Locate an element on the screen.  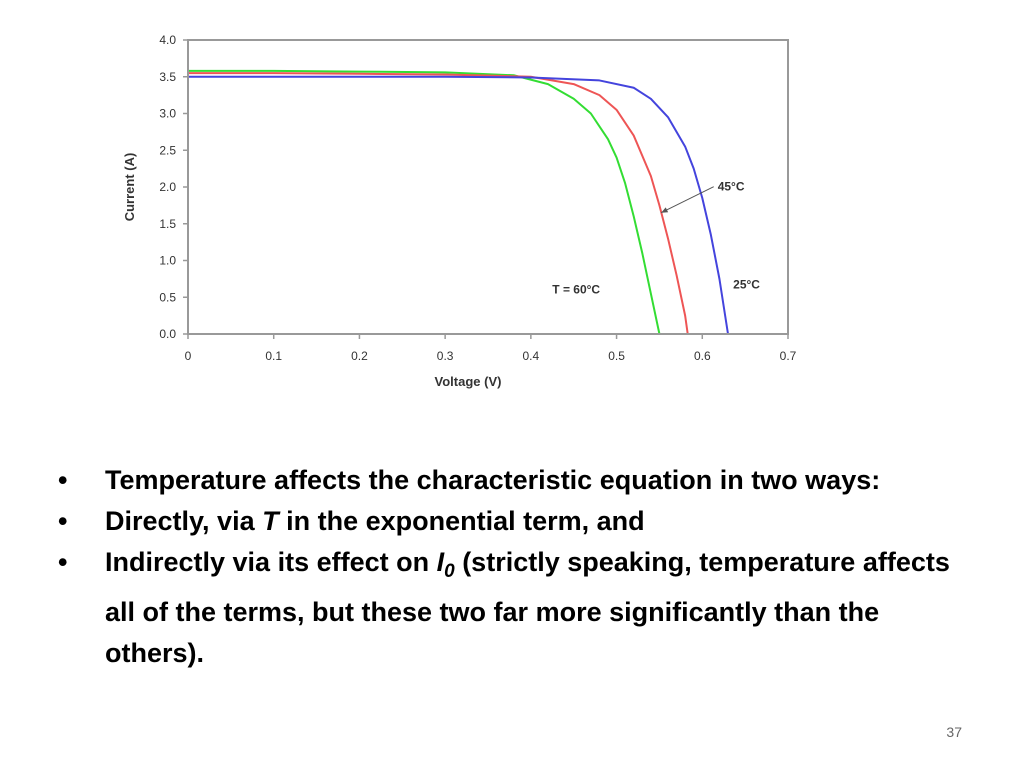
x-axis-label: Voltage (V) is located at coordinates (468, 381).